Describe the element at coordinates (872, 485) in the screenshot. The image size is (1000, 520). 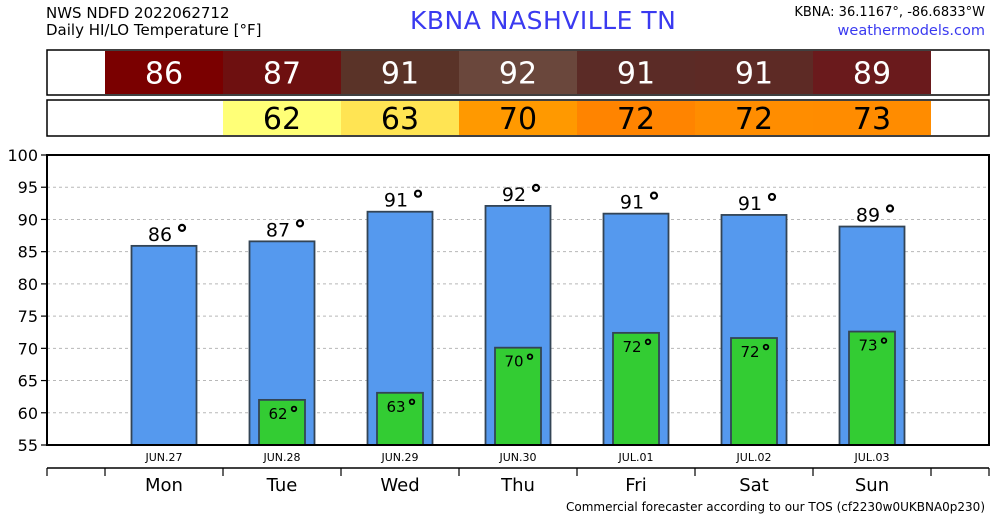
I see `weekday-label: Sun` at that location.